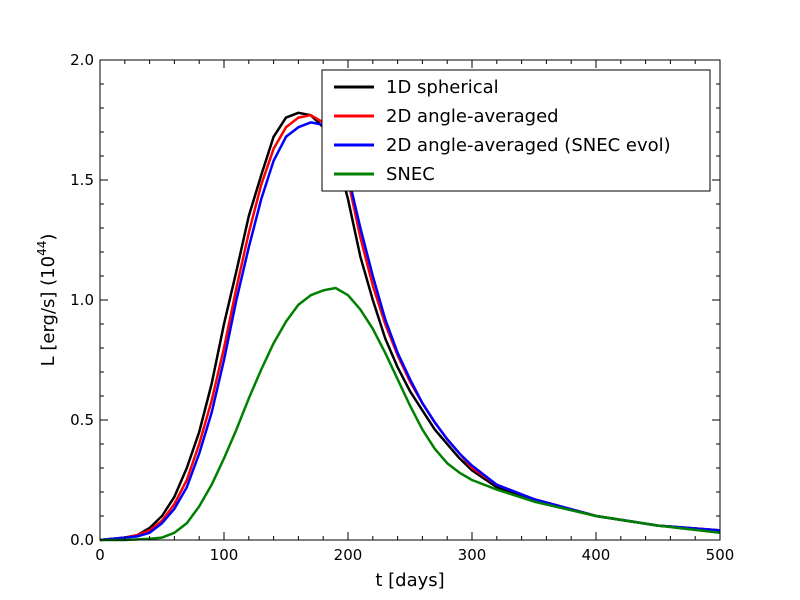  Describe the element at coordinates (82, 420) in the screenshot. I see `y-tick-label: 0.5` at that location.